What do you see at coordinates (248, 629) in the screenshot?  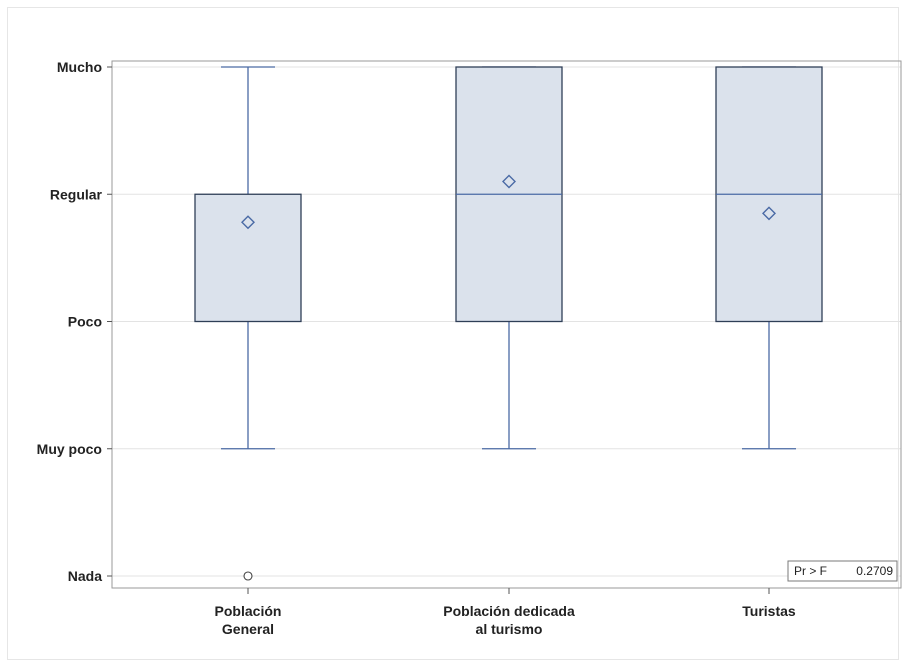 I see `x-tick-label: General` at bounding box center [248, 629].